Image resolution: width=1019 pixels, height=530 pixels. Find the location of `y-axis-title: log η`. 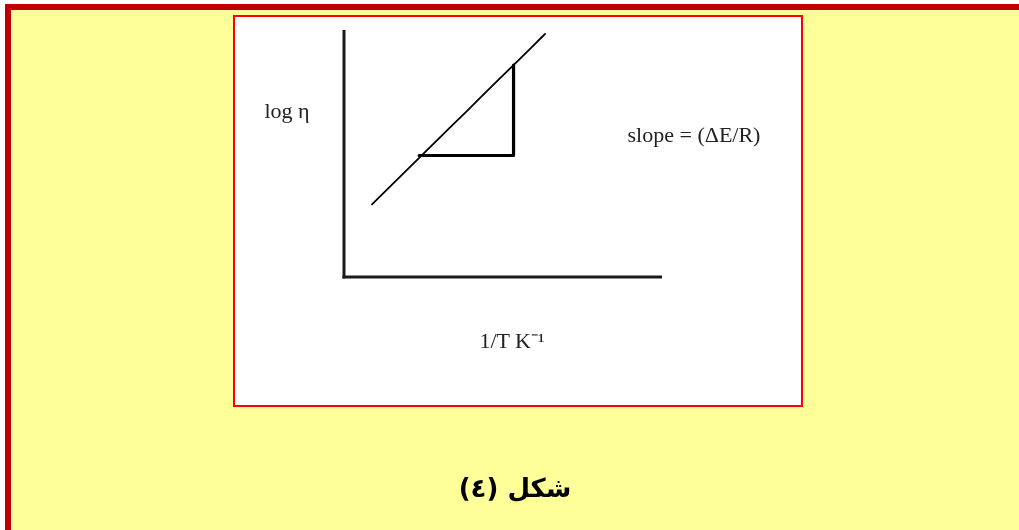

y-axis-title: log η is located at coordinates (287, 110).